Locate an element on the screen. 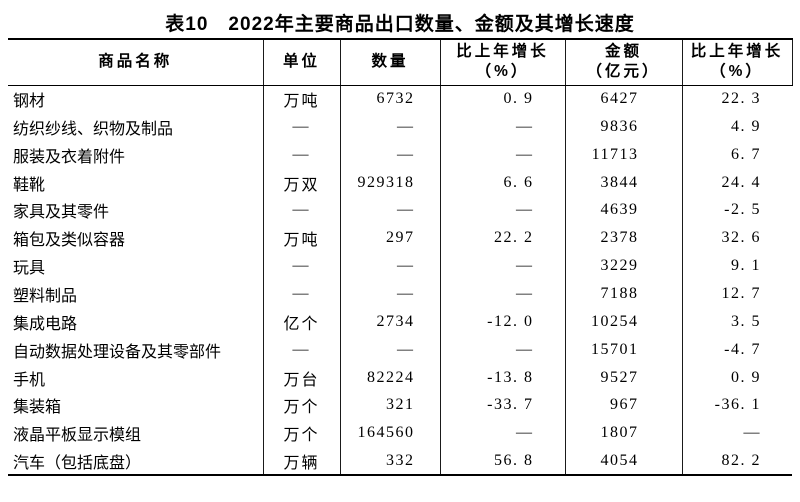 This screenshot has height=502, width=800. cell-amount: 3229 is located at coordinates (624, 266).